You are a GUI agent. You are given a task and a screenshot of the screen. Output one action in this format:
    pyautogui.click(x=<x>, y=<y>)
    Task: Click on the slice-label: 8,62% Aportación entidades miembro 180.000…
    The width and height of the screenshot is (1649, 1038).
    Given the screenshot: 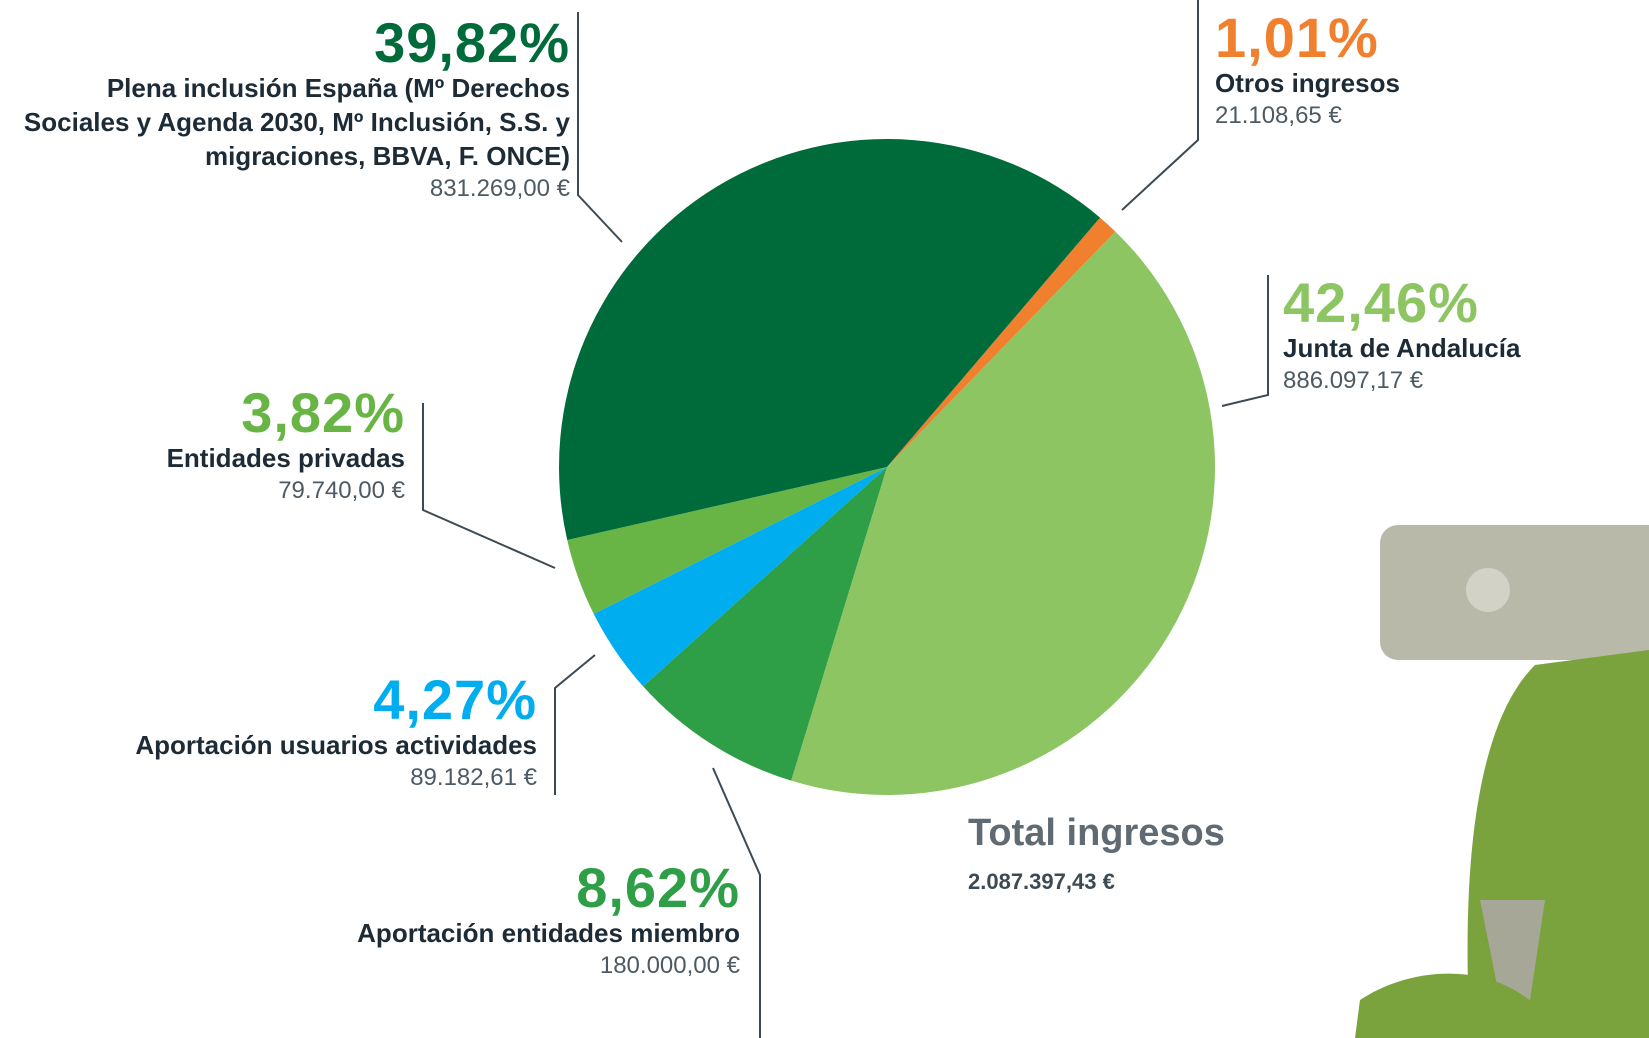 What is the action you would take?
    pyautogui.click(x=490, y=921)
    